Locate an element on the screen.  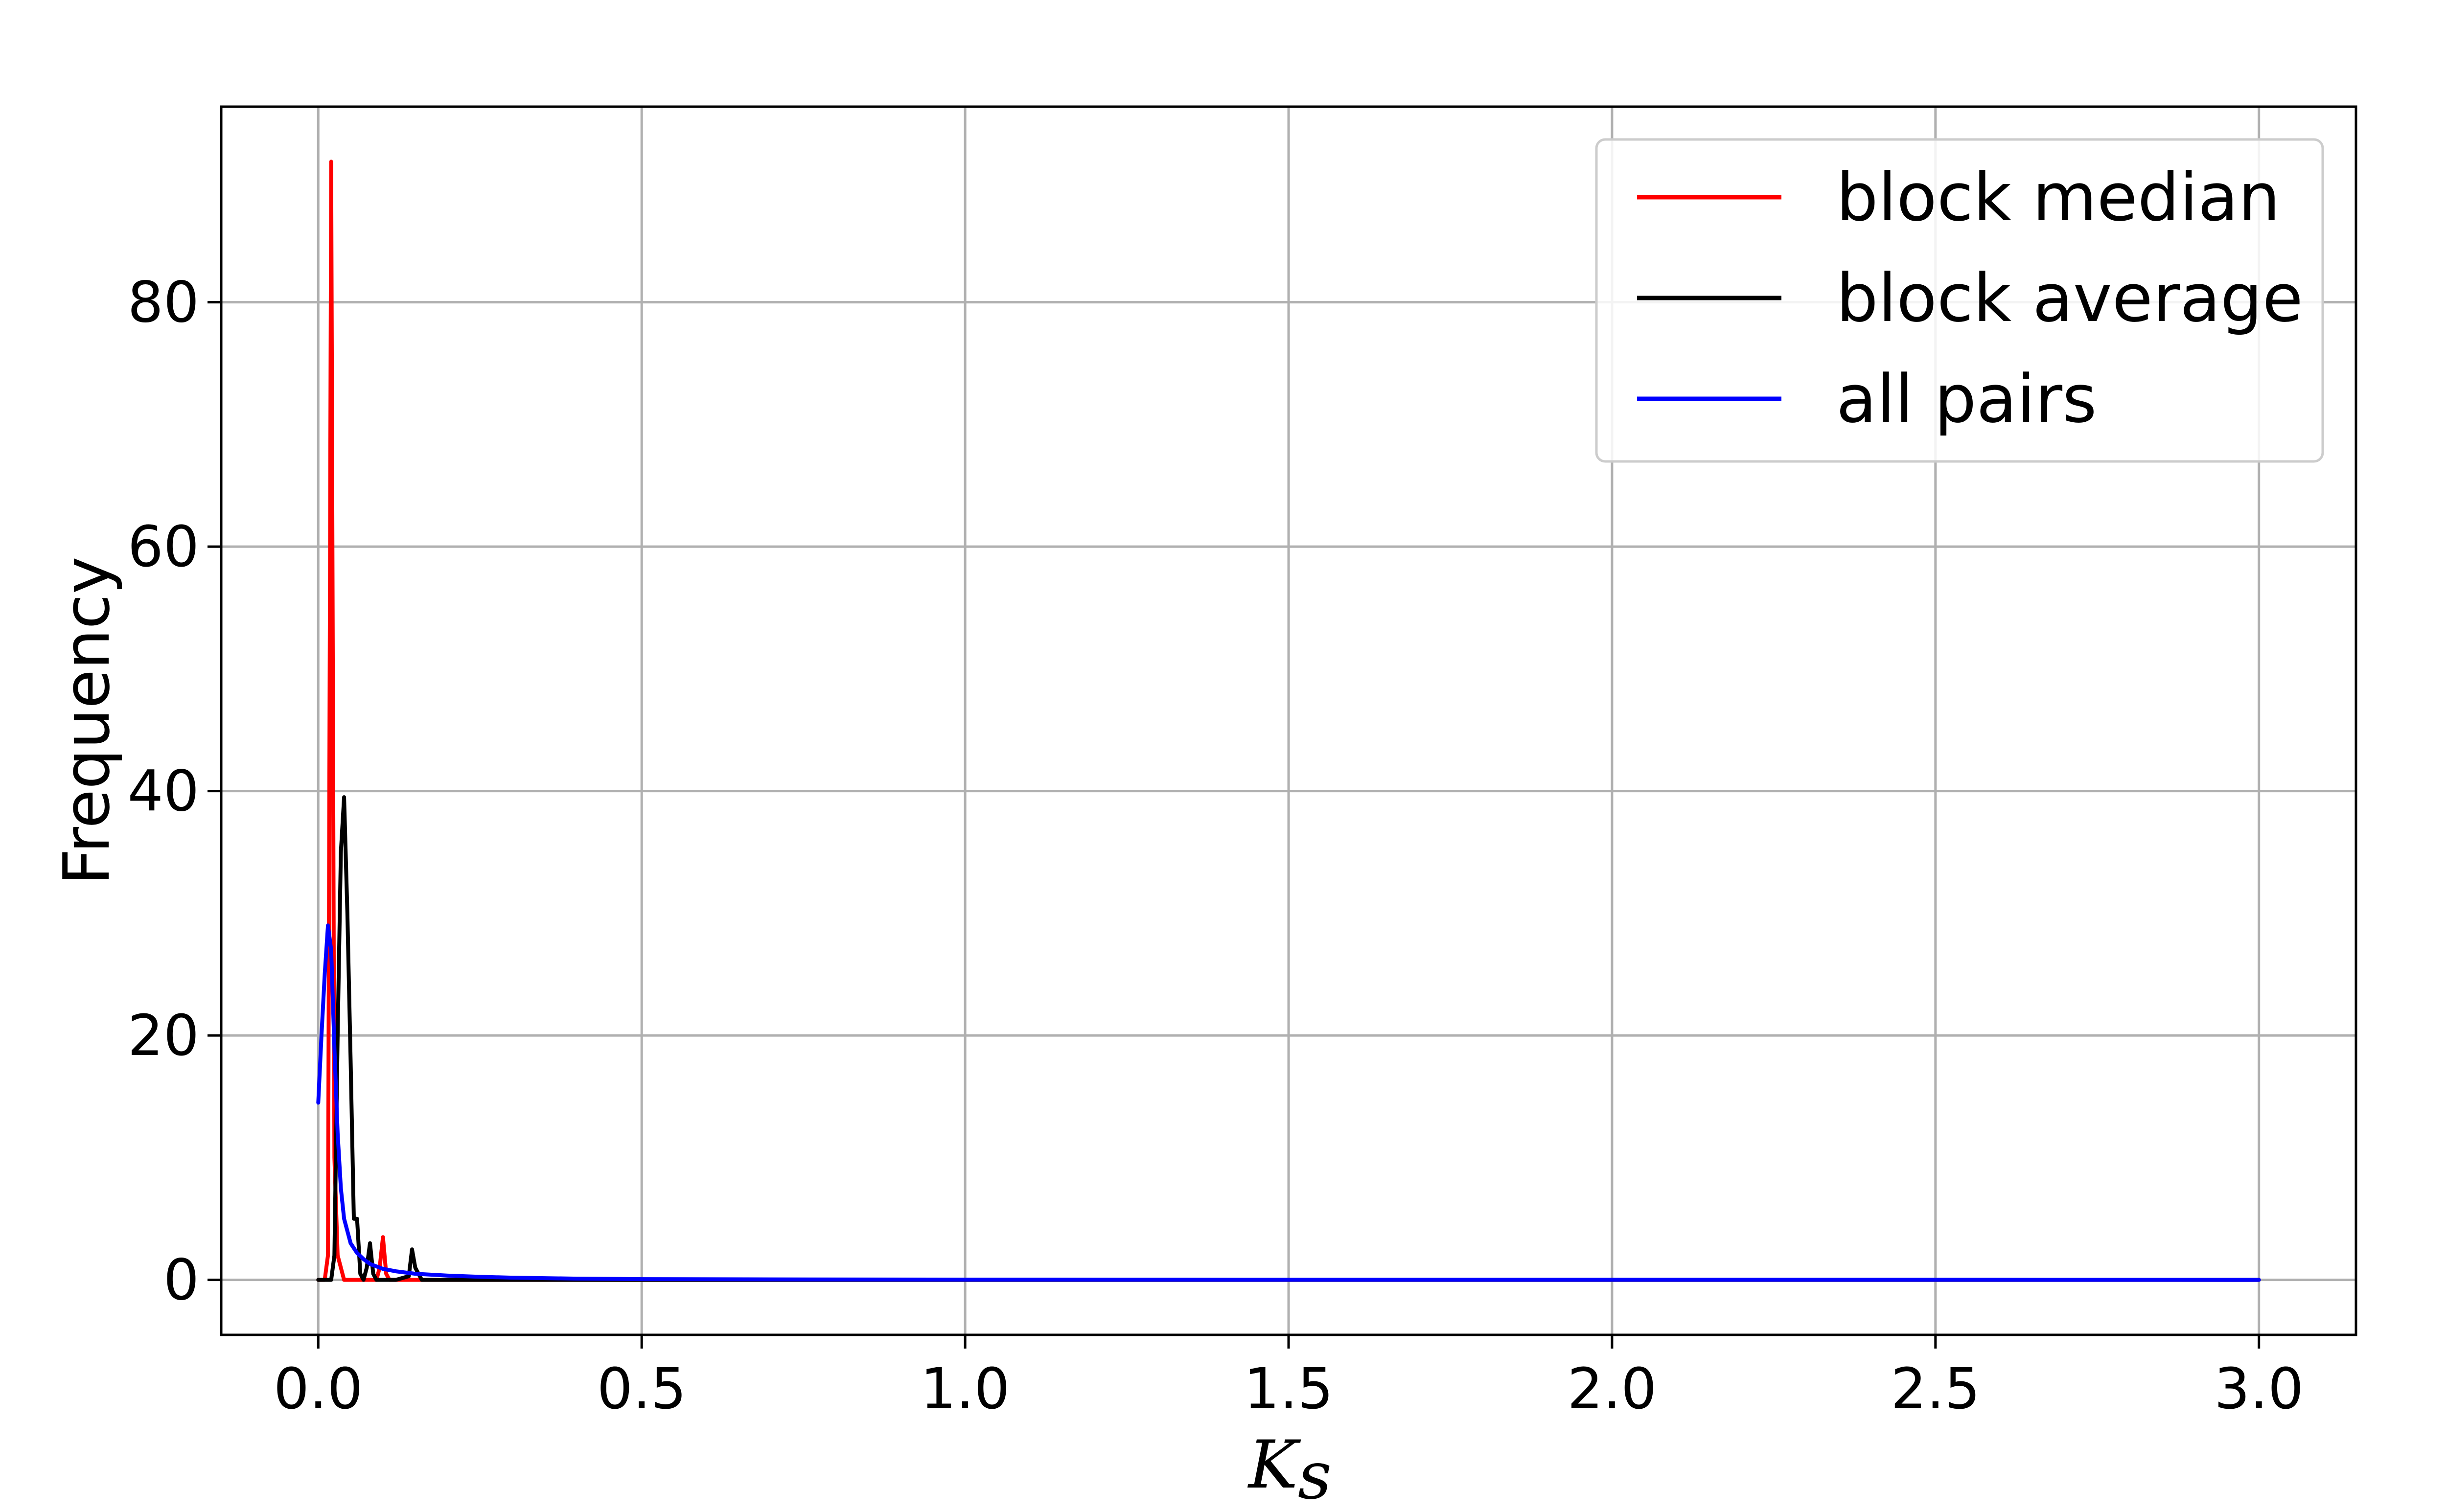
x-axis-label-subscript: s is located at coordinates (1315, 1474).